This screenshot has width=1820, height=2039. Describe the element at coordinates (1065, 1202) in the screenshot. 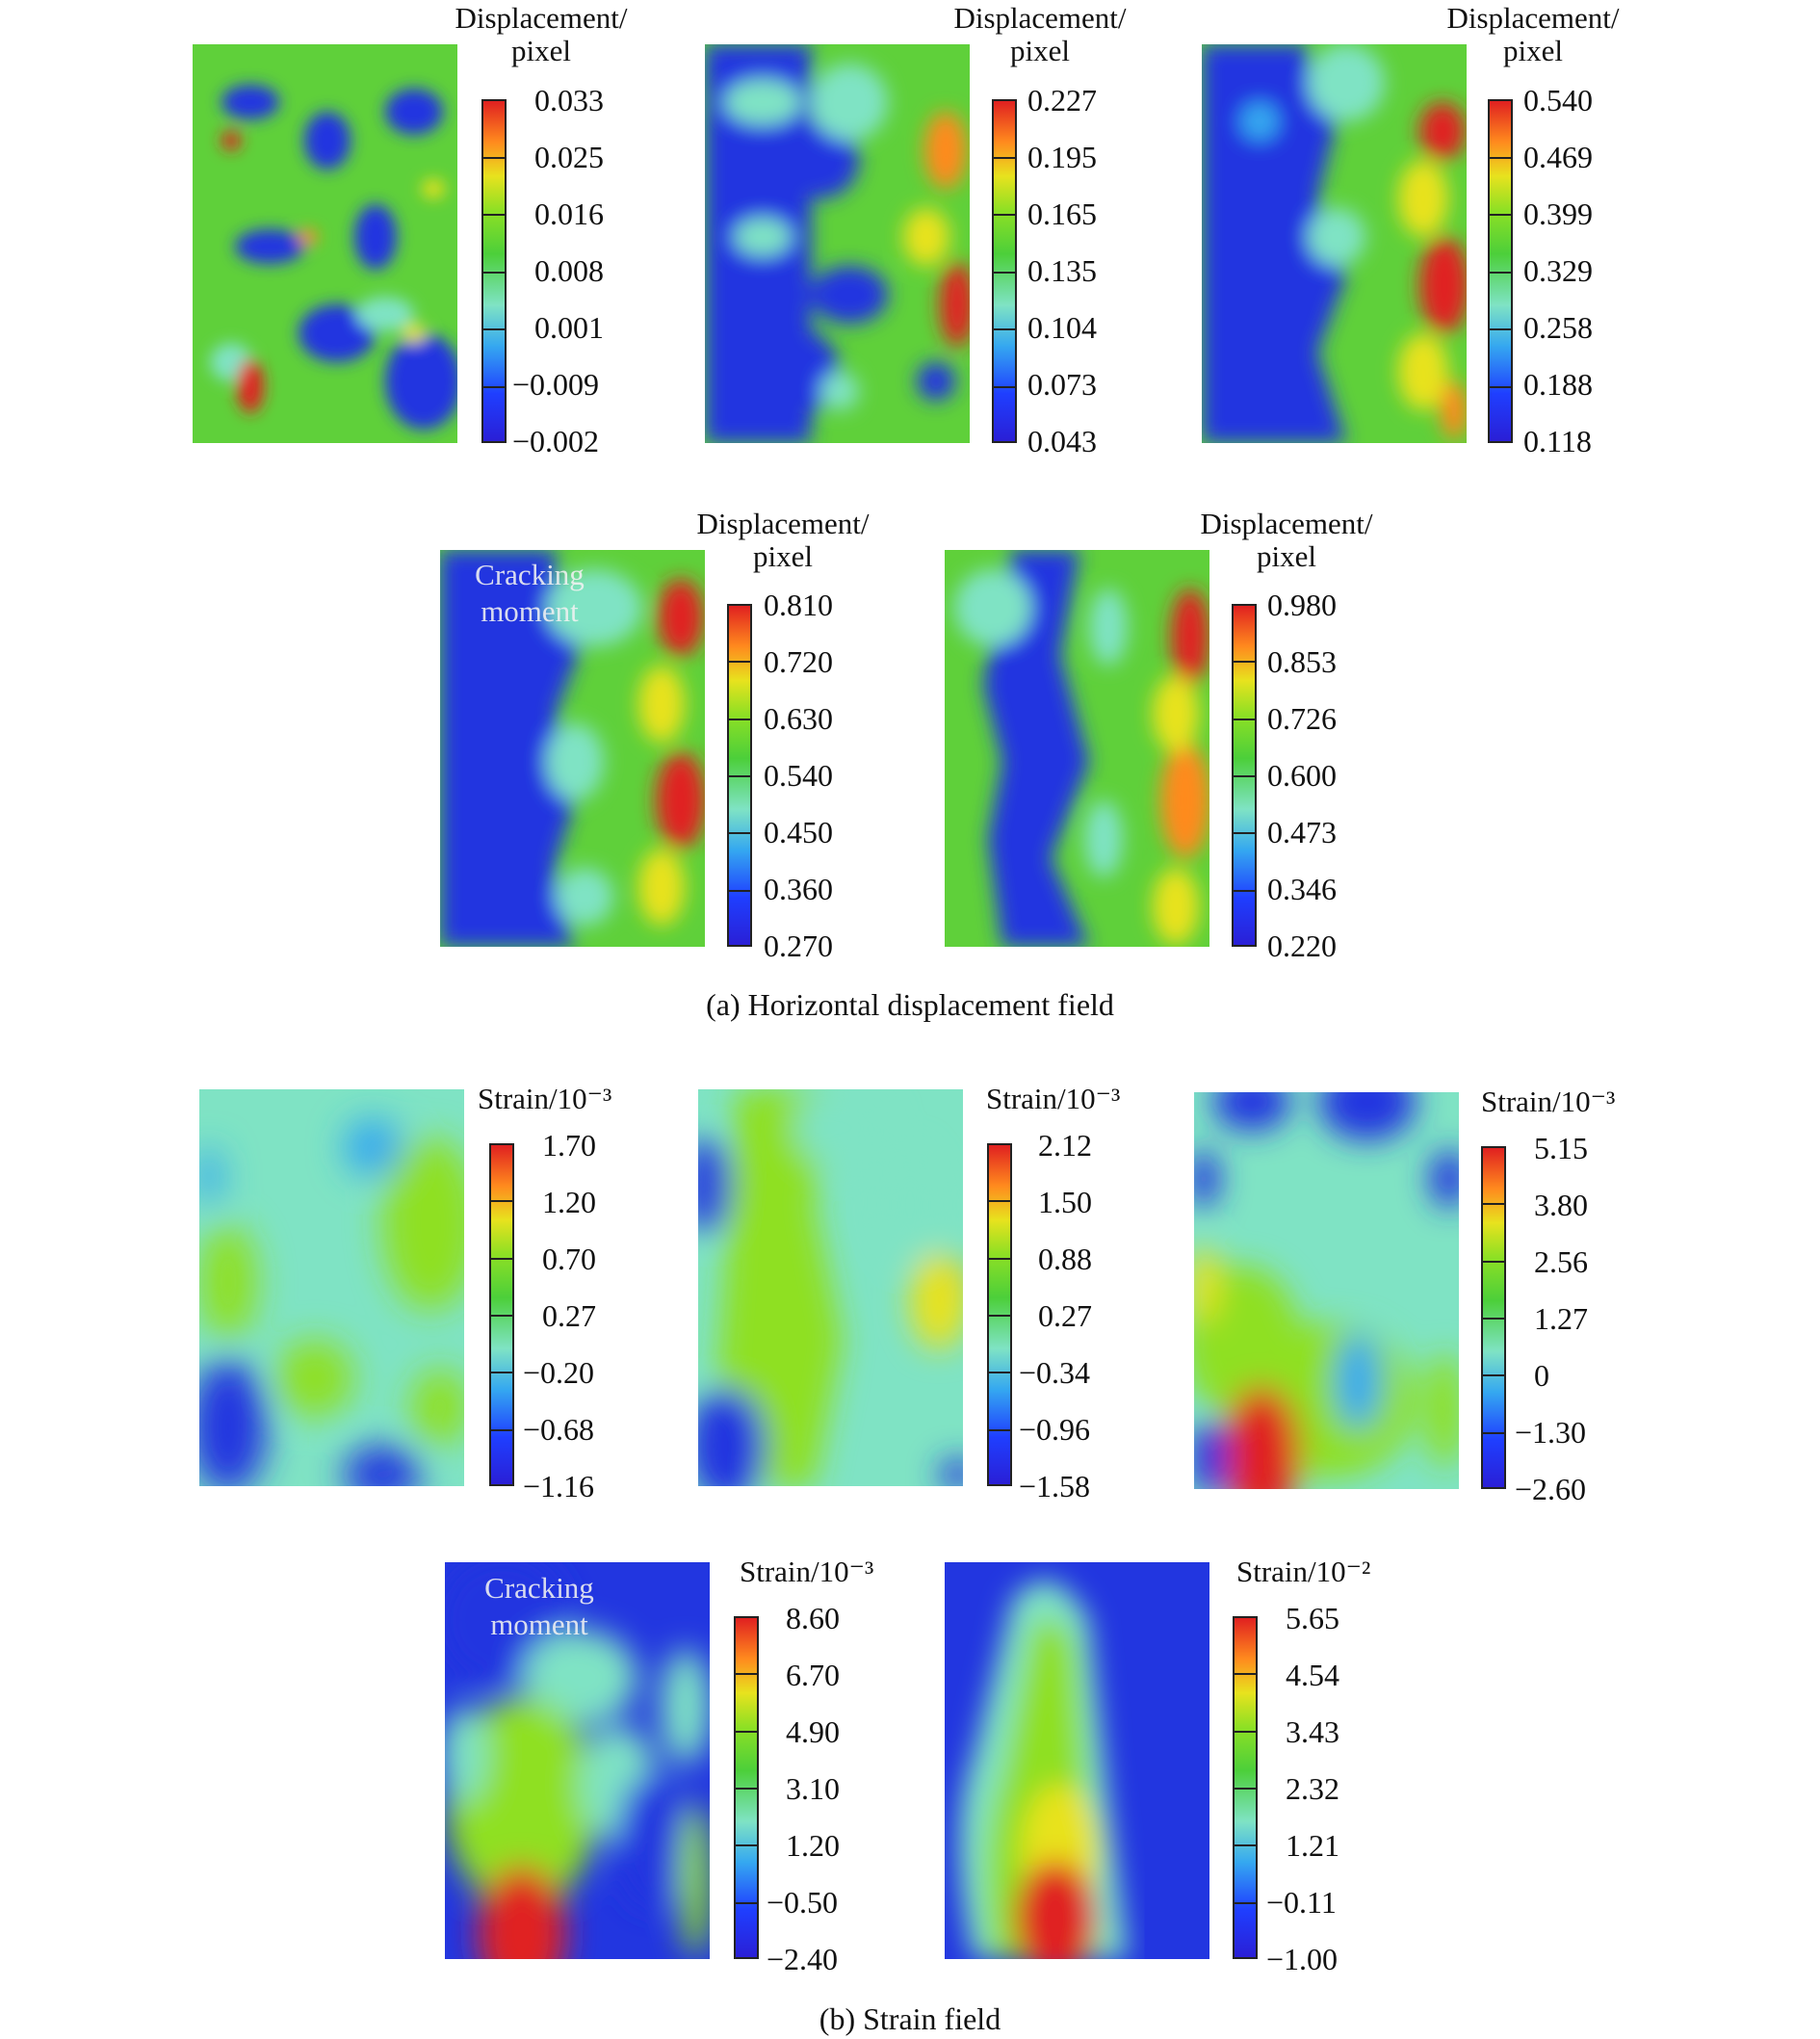

I see `tick-label: 1.50` at that location.